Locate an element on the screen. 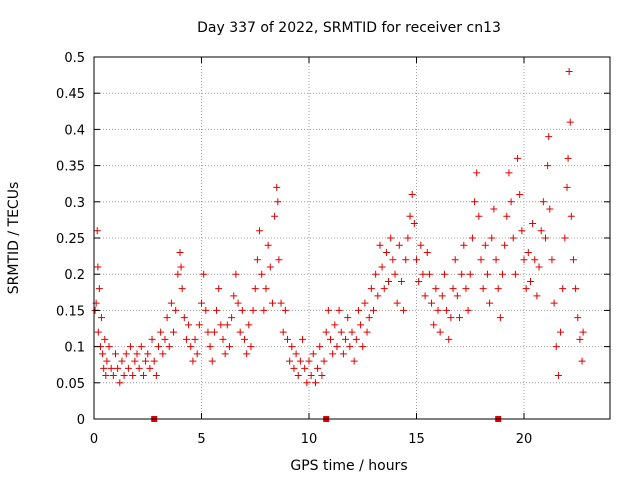  x-axis-label: GPS time / hours is located at coordinates (348, 466).